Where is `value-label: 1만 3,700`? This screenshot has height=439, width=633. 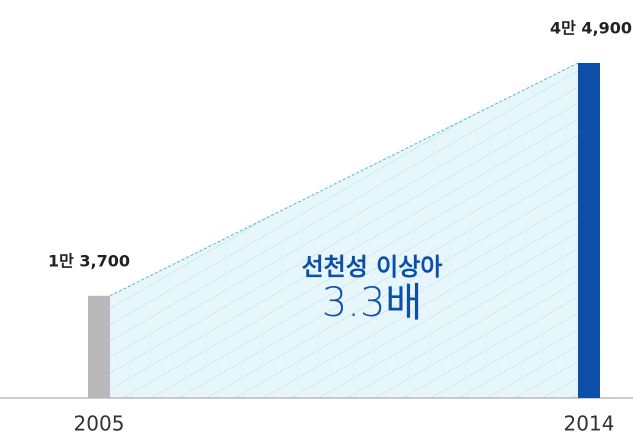 value-label: 1만 3,700 is located at coordinates (89, 260).